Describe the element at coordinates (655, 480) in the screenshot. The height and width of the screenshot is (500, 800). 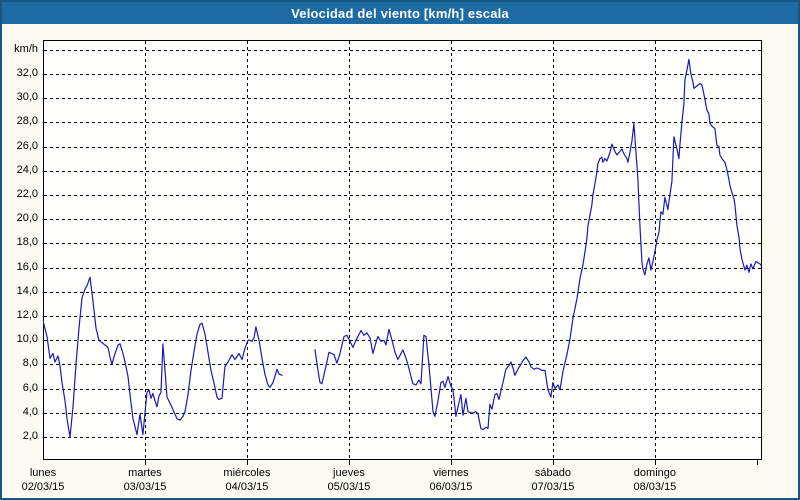
I see `x-day-label: domingo 08/03/15` at that location.